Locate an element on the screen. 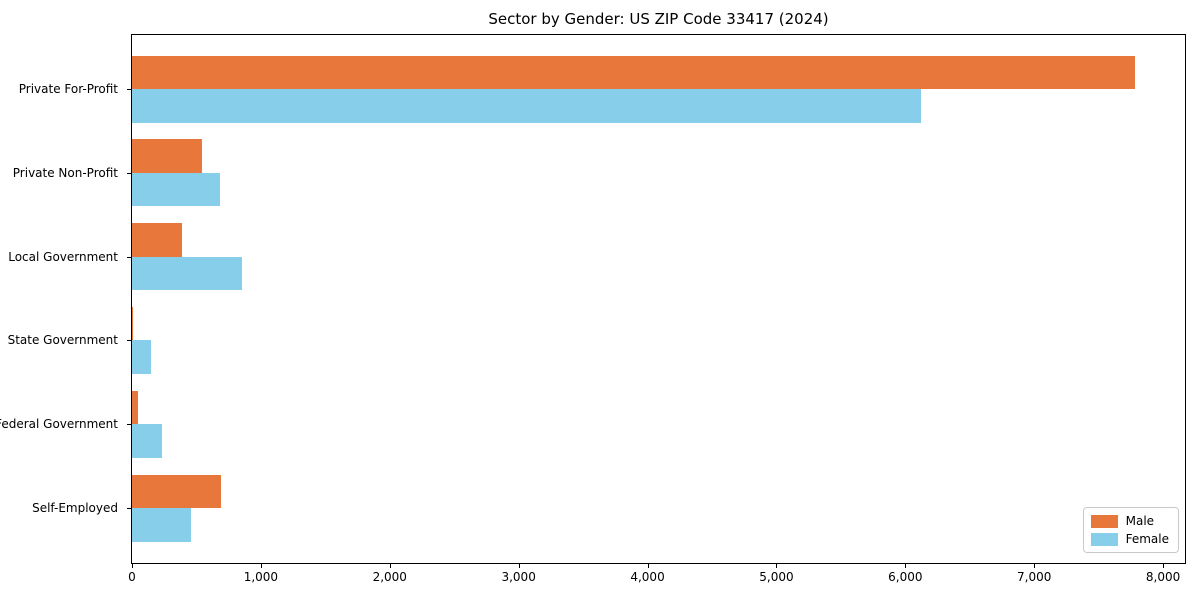 The height and width of the screenshot is (600, 1200). y-axis-label: Private For-Profit is located at coordinates (68, 89).